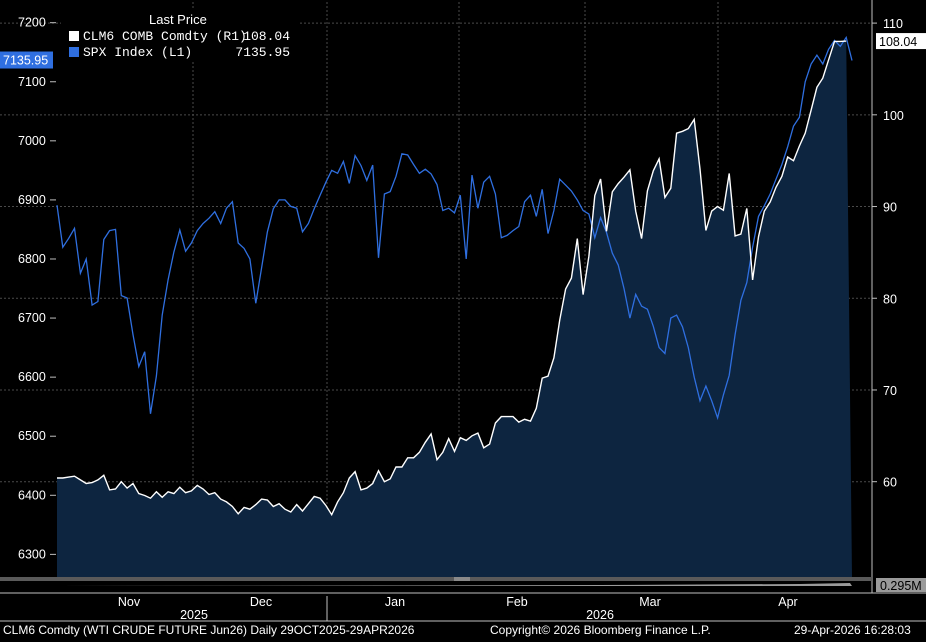 The height and width of the screenshot is (642, 926). What do you see at coordinates (517, 602) in the screenshot?
I see `month-label: Feb` at bounding box center [517, 602].